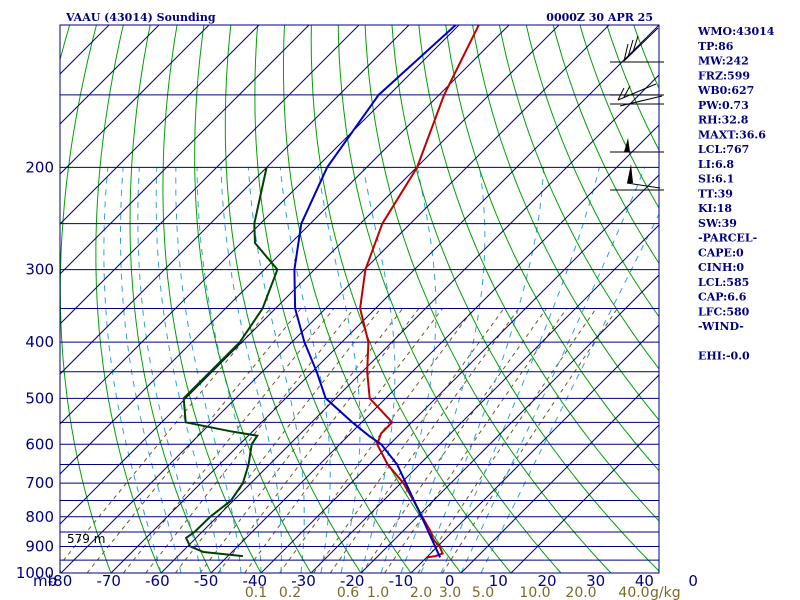  What do you see at coordinates (717, 223) in the screenshot?
I see `index-line: SW:39` at bounding box center [717, 223].